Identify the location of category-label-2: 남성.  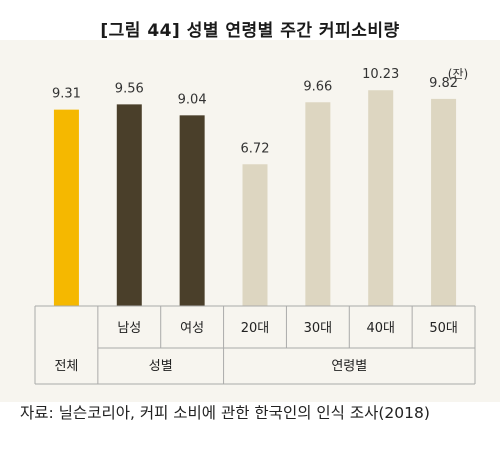
(129, 328).